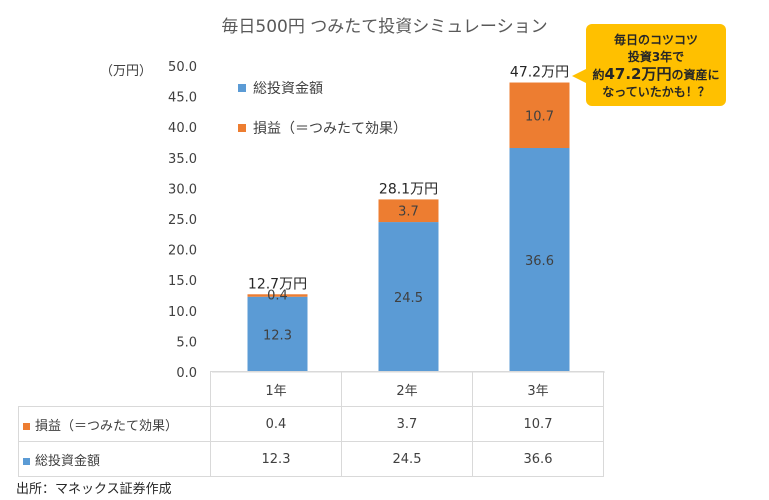  I want to click on data-table-cell: 3.7, so click(407, 424).